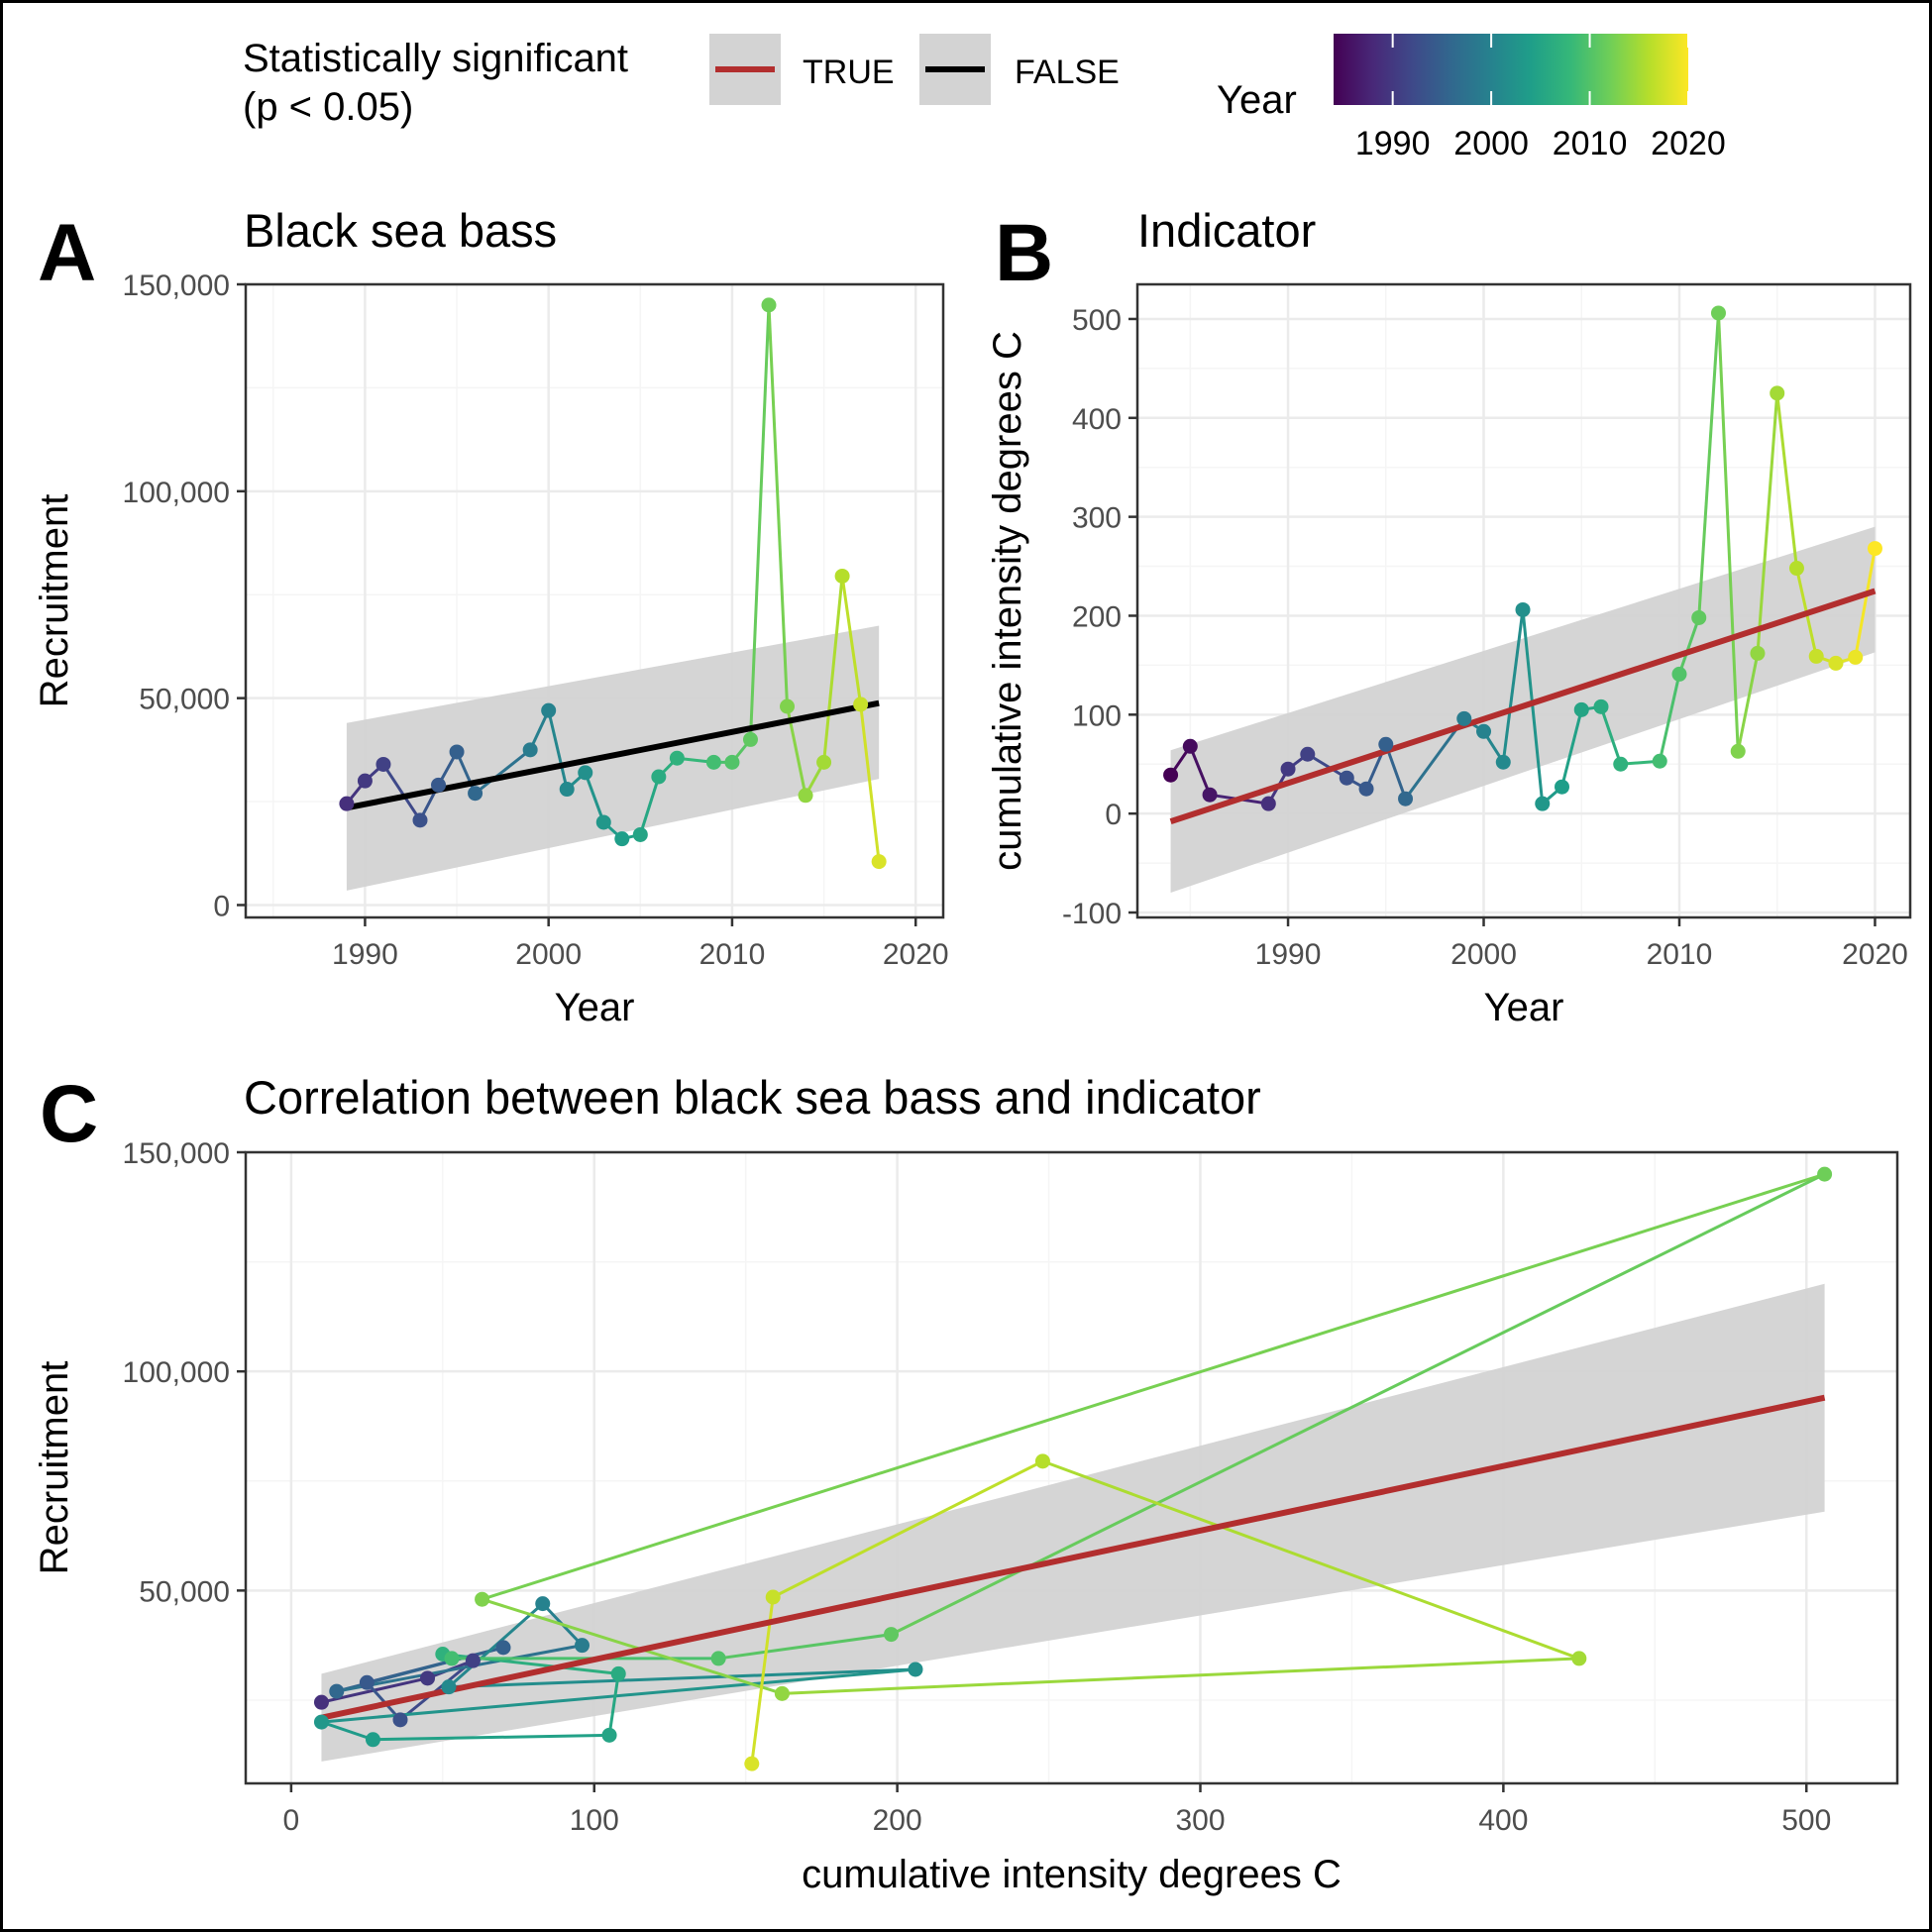  I want to click on y-tick-label: 0, so click(1113, 815).